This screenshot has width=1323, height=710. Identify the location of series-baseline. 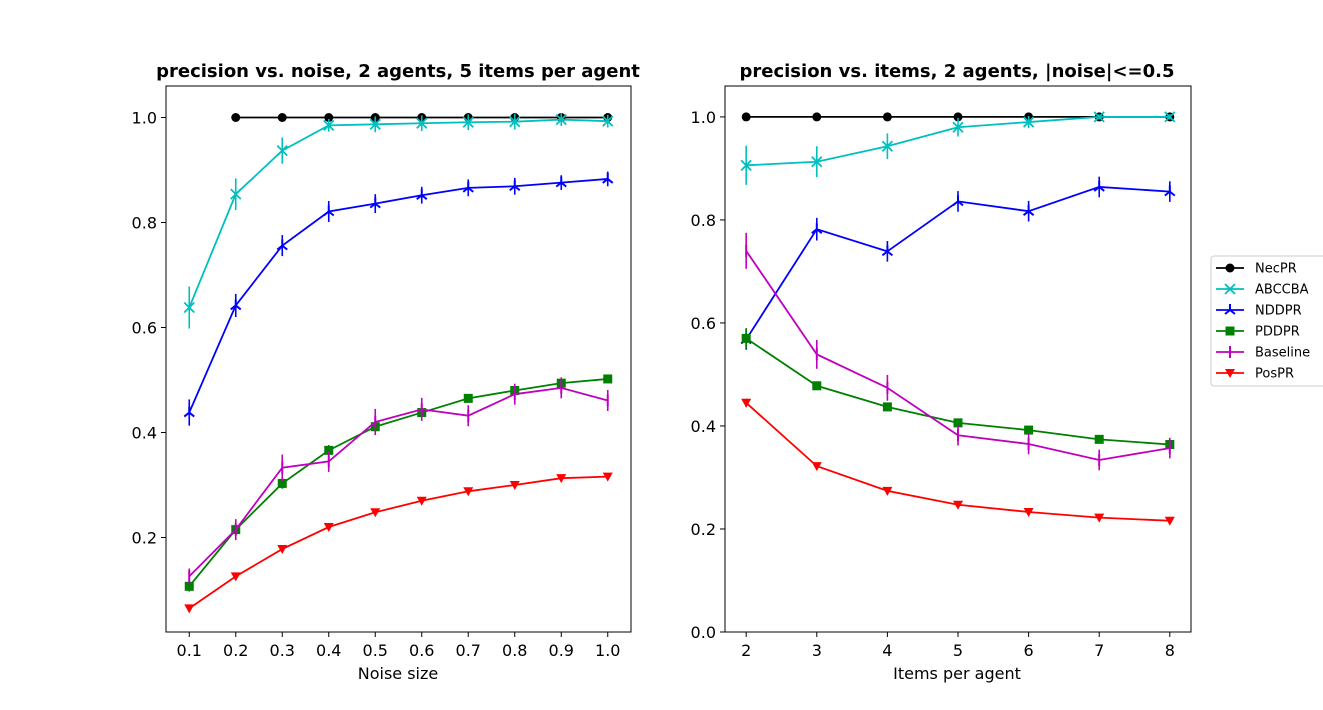
(958, 351).